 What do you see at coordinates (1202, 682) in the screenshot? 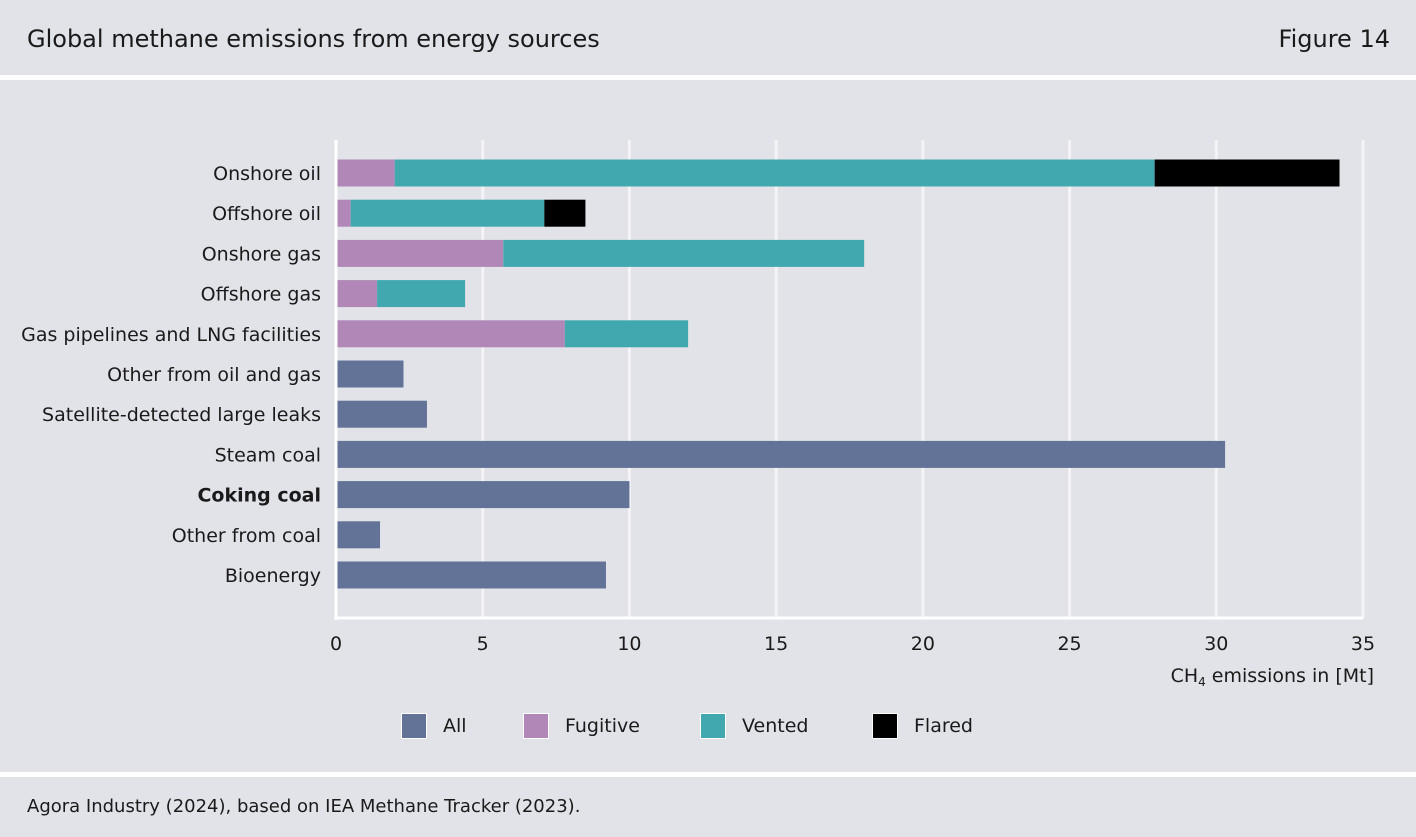
I see `x-axis-title-subscript: 4` at bounding box center [1202, 682].